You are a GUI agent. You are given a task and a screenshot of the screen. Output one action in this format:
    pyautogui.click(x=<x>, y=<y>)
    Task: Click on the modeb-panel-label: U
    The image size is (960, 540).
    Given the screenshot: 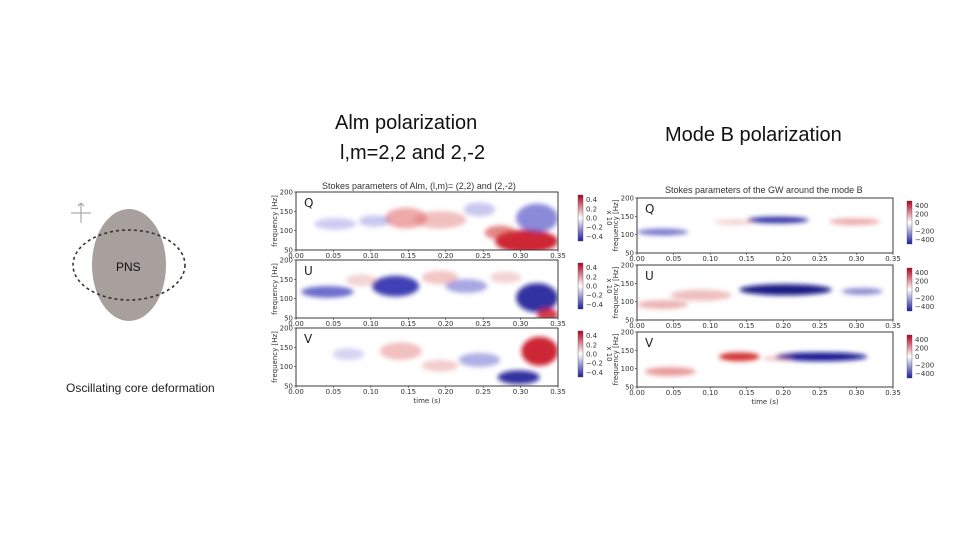 What is the action you would take?
    pyautogui.click(x=649, y=276)
    